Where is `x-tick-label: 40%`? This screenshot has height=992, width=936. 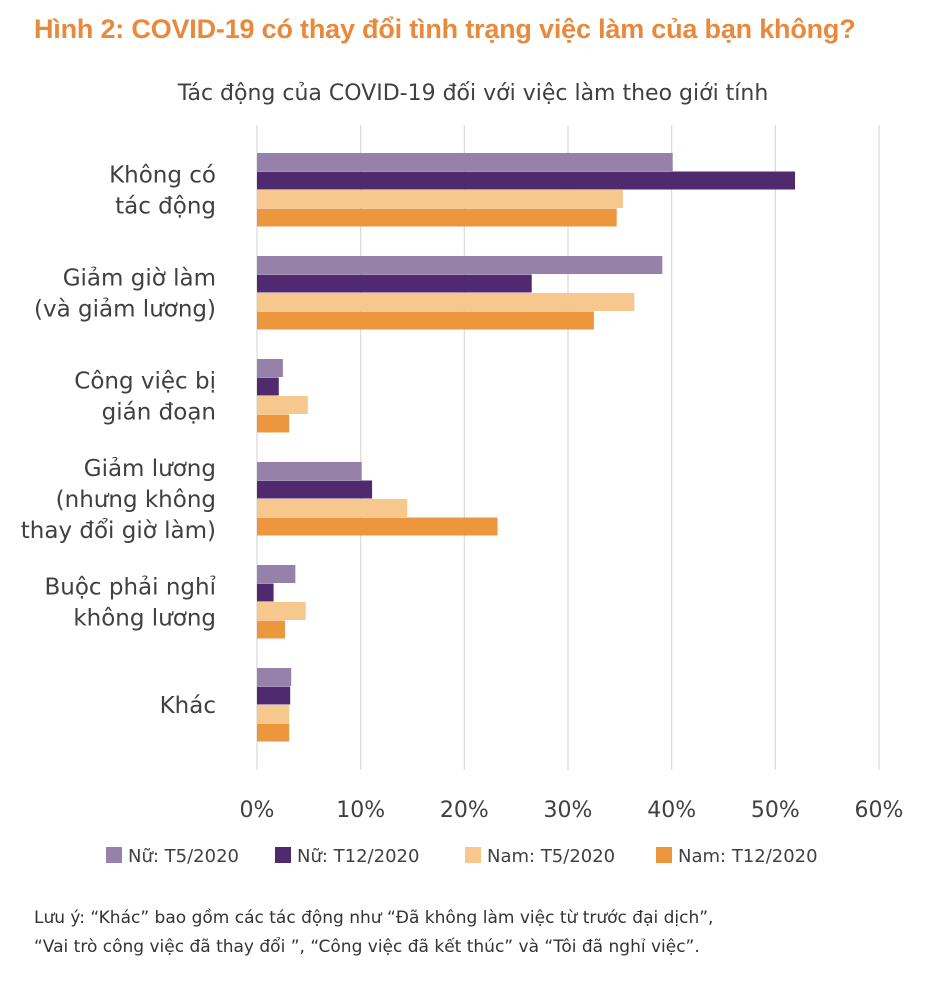
x-tick-label: 40% is located at coordinates (671, 810).